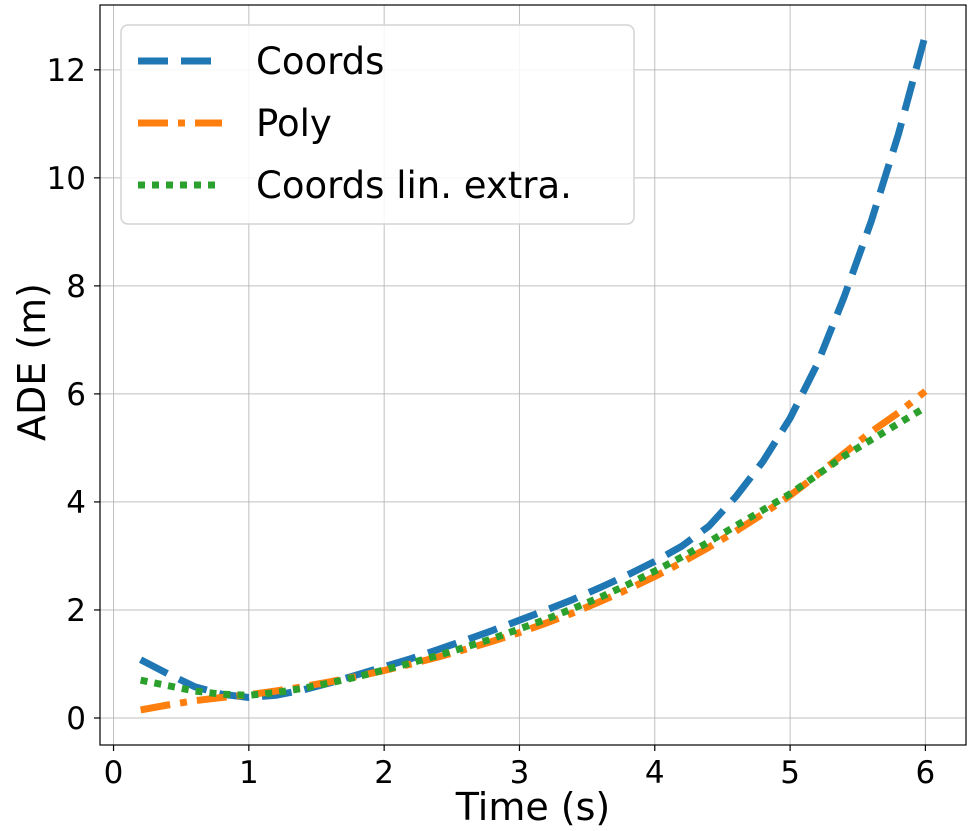 The height and width of the screenshot is (831, 970). I want to click on x-axis-label: Time (s), so click(533, 807).